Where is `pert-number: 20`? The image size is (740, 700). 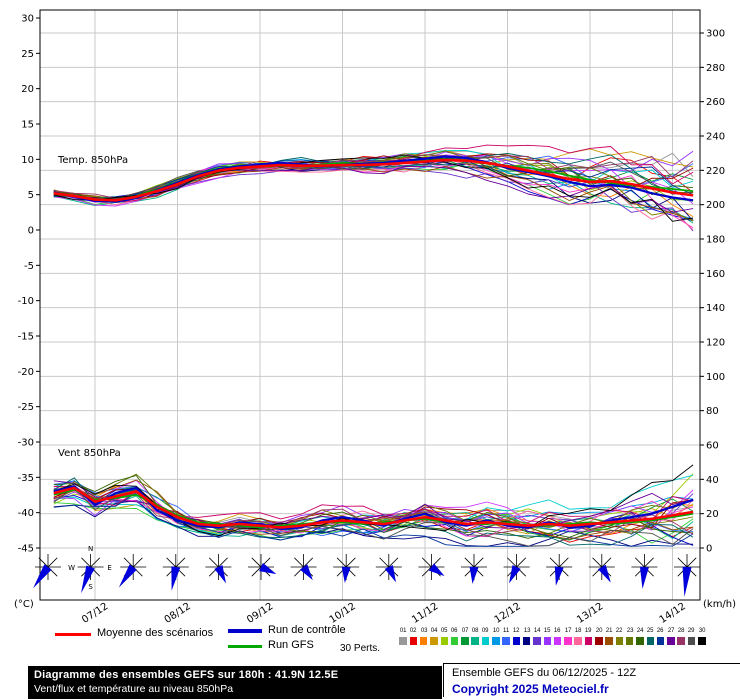 pert-number: 20 is located at coordinates (599, 630).